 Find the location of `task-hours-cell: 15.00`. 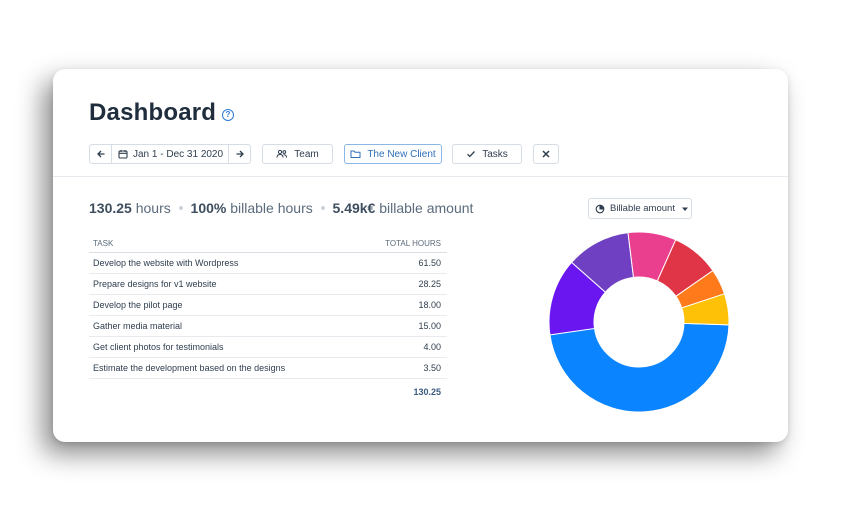

task-hours-cell: 15.00 is located at coordinates (429, 326).